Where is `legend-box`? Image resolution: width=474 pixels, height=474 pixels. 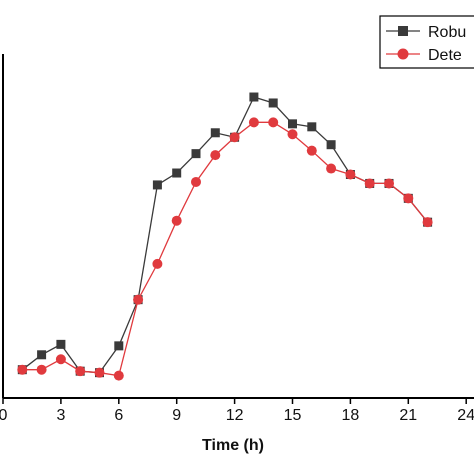 legend-box is located at coordinates (426, 42).